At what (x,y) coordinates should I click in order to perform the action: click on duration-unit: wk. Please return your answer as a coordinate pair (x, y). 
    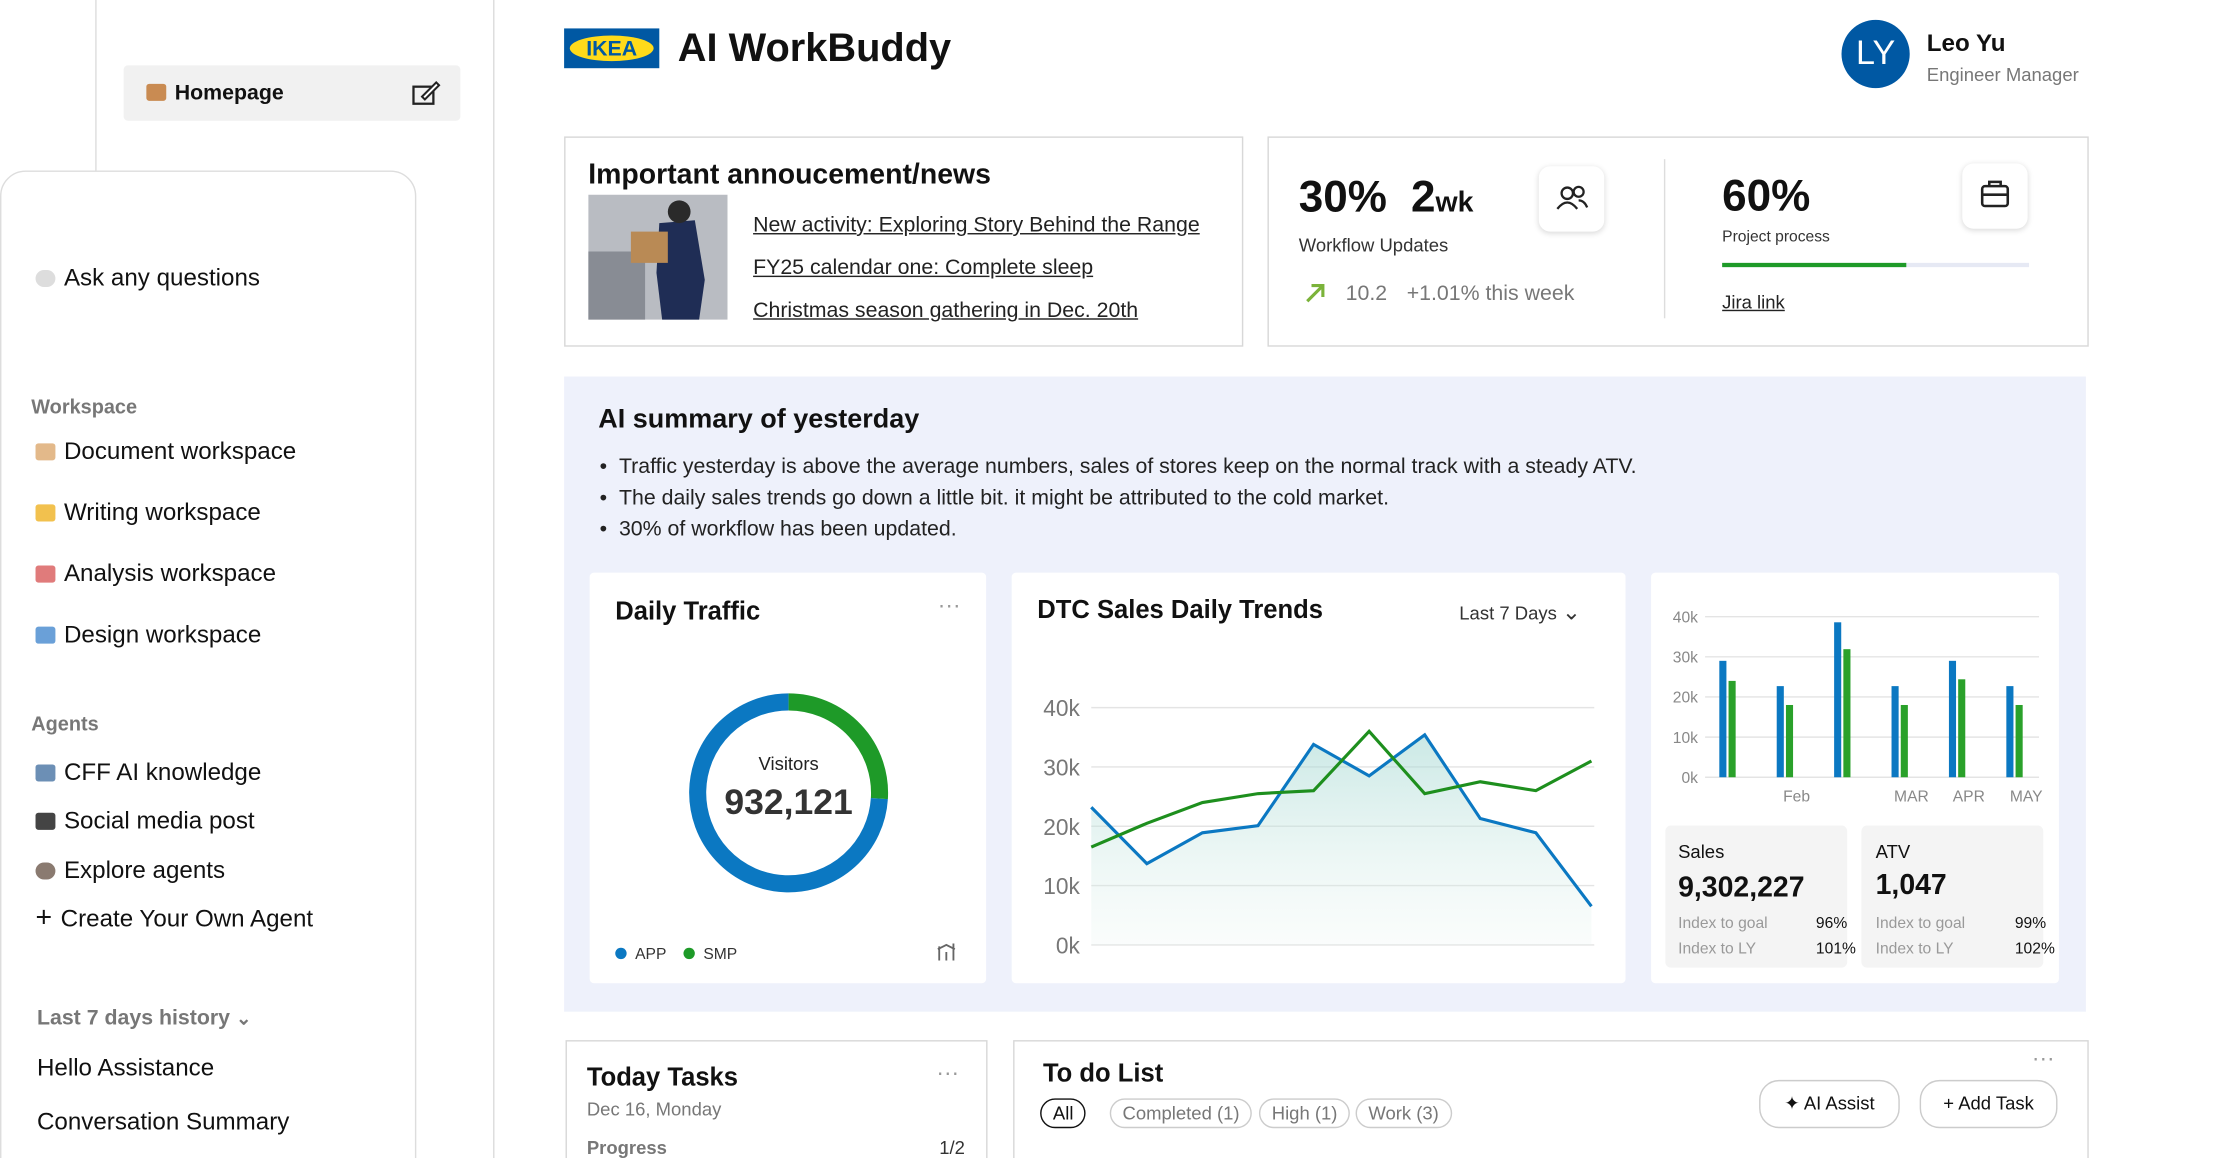
    Looking at the image, I should click on (1454, 203).